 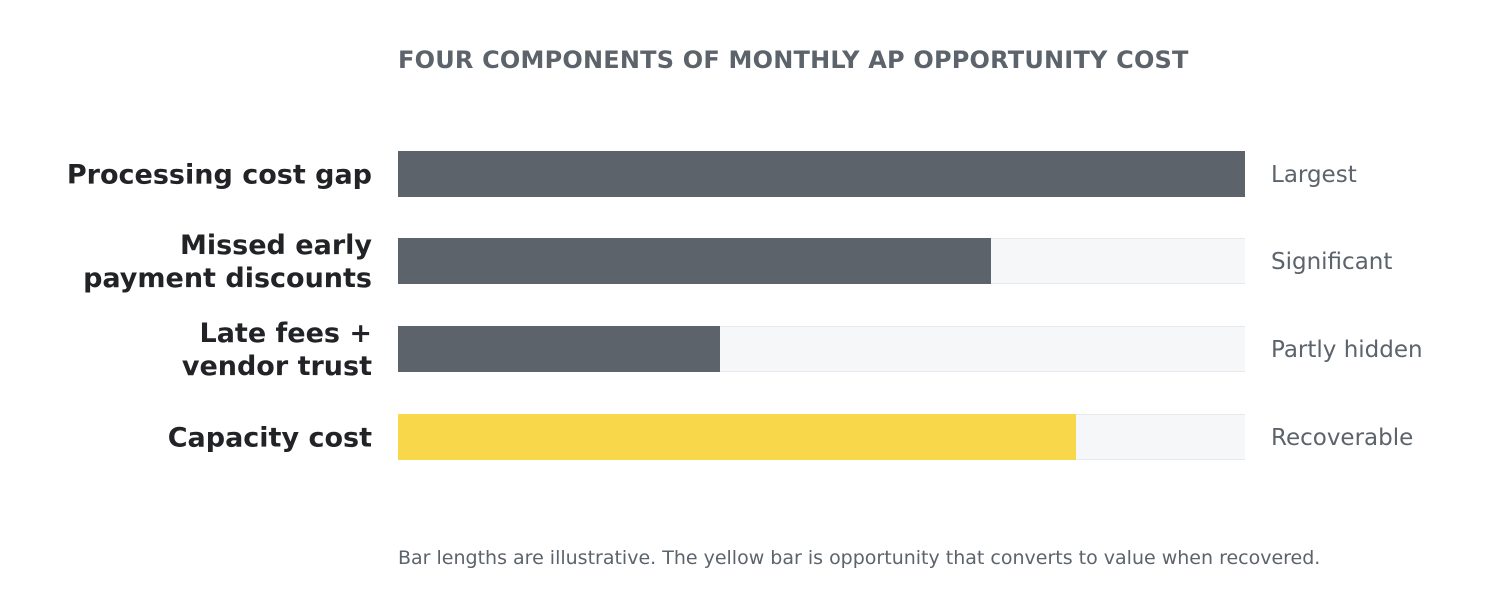 I want to click on category-label: Processing cost gap, so click(x=219, y=175).